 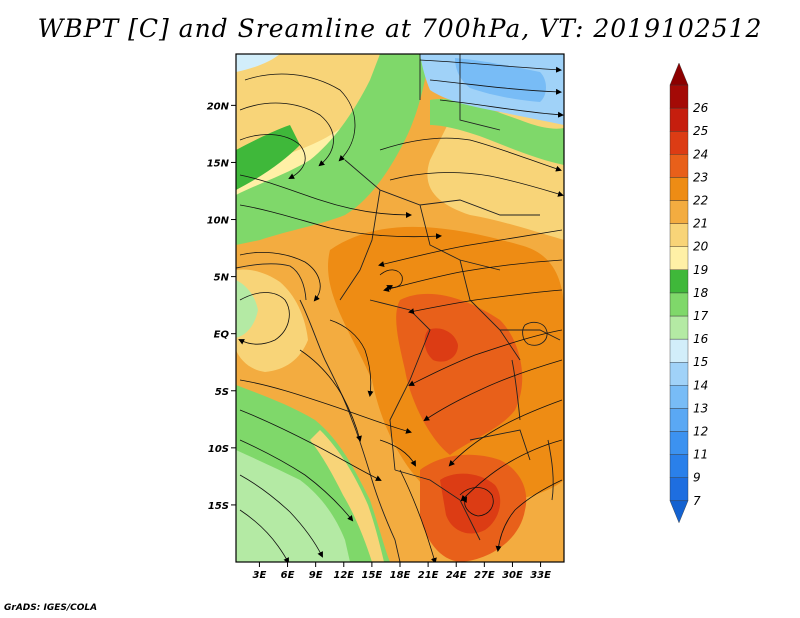 I want to click on colorbar-label: 19, so click(x=700, y=270).